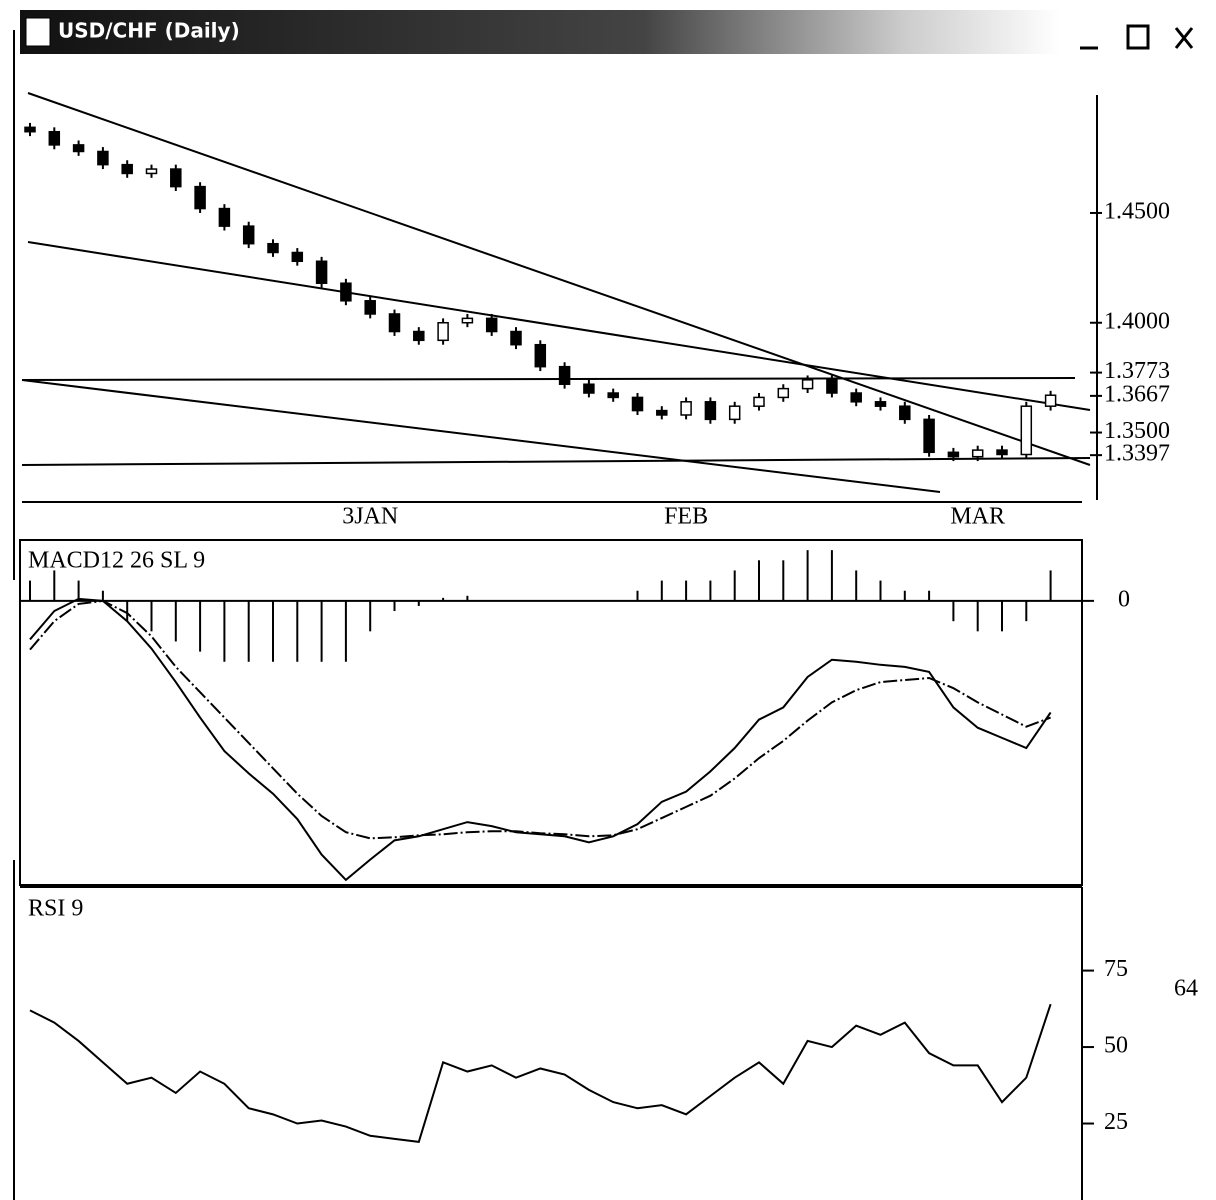  Describe the element at coordinates (1124, 599) in the screenshot. I see `y-tick-label: 0` at that location.